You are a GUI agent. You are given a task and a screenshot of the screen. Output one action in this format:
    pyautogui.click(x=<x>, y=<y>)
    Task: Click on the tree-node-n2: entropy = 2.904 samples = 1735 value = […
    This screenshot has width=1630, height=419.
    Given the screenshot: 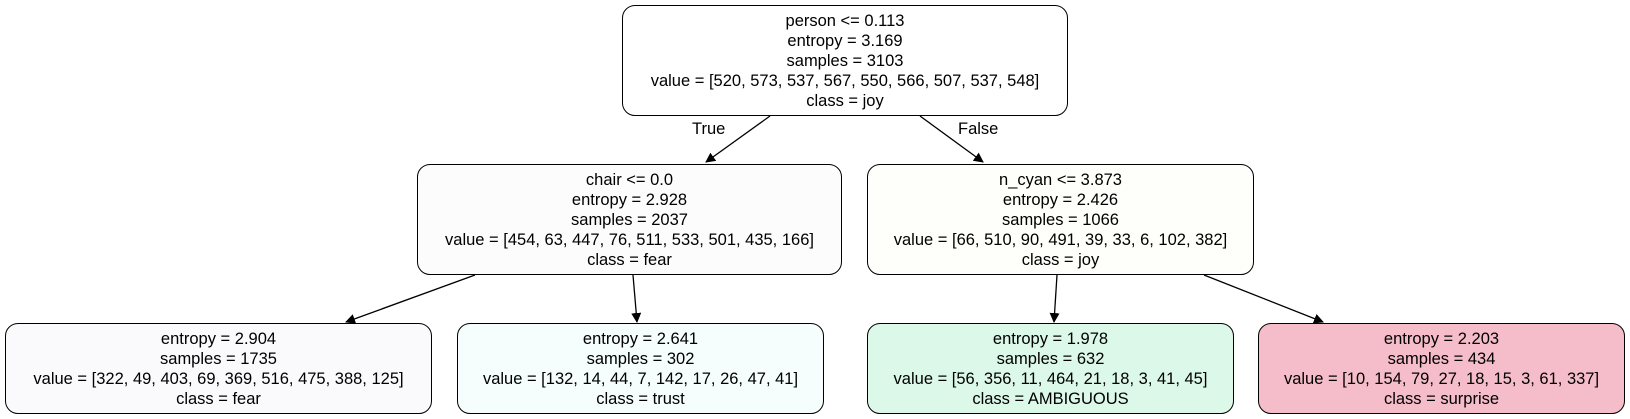 What is the action you would take?
    pyautogui.click(x=218, y=368)
    